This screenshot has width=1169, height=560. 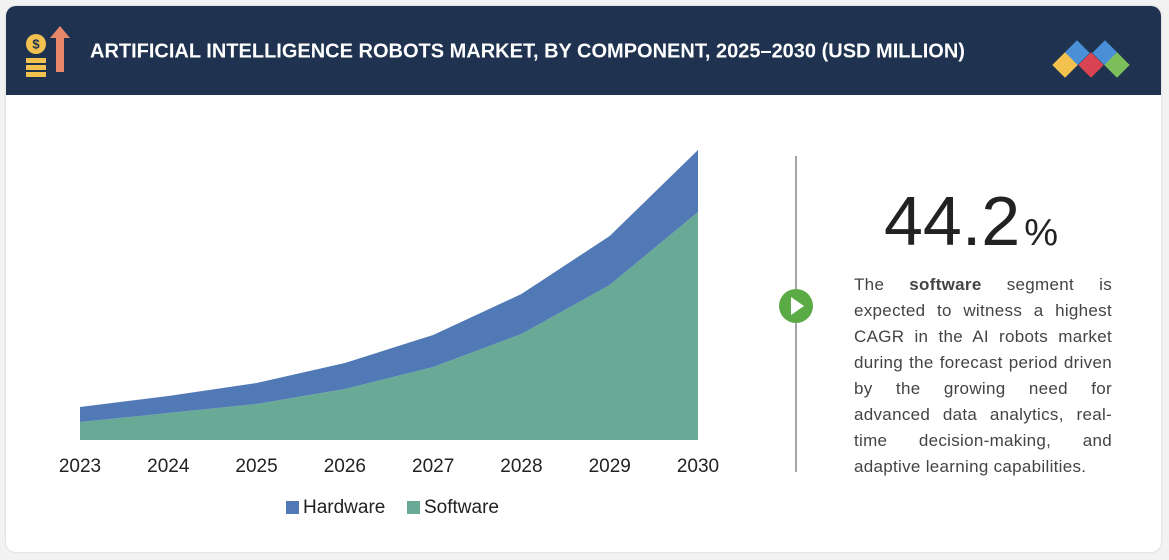 What do you see at coordinates (521, 466) in the screenshot?
I see `x-tick-label: 2028` at bounding box center [521, 466].